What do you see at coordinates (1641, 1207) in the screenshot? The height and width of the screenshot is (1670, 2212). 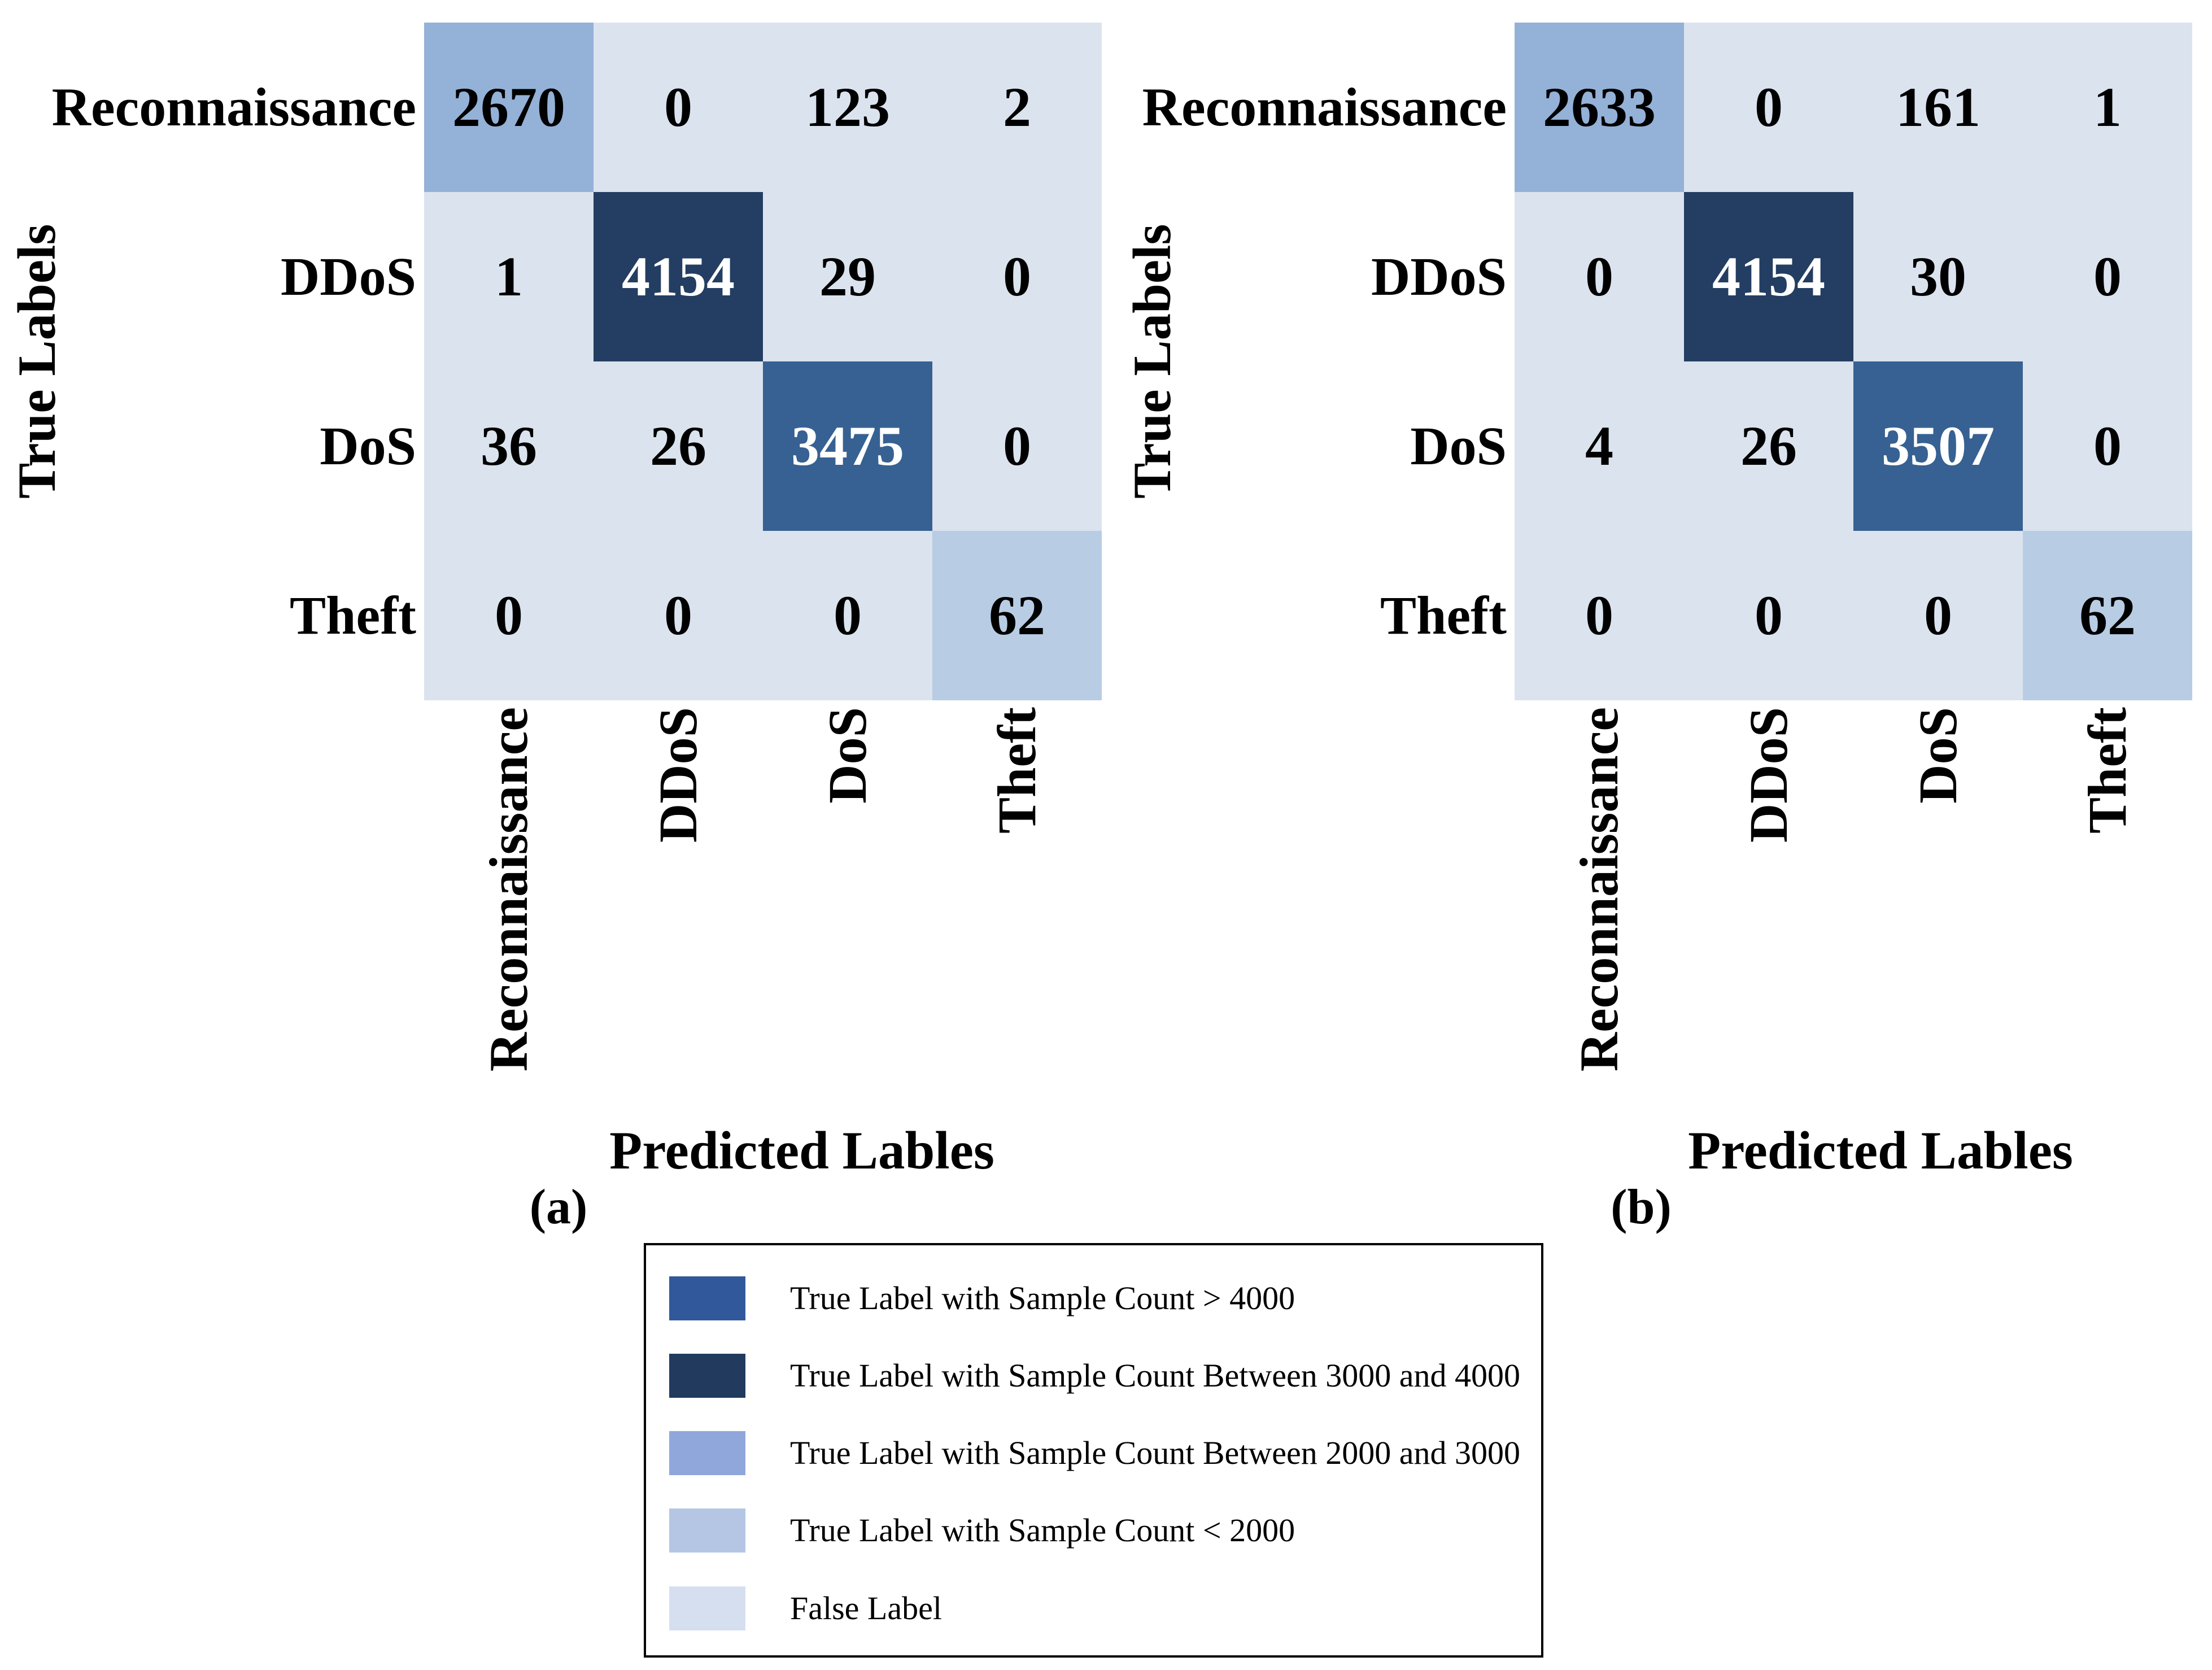 I see `figure-caption-b: (b)` at bounding box center [1641, 1207].